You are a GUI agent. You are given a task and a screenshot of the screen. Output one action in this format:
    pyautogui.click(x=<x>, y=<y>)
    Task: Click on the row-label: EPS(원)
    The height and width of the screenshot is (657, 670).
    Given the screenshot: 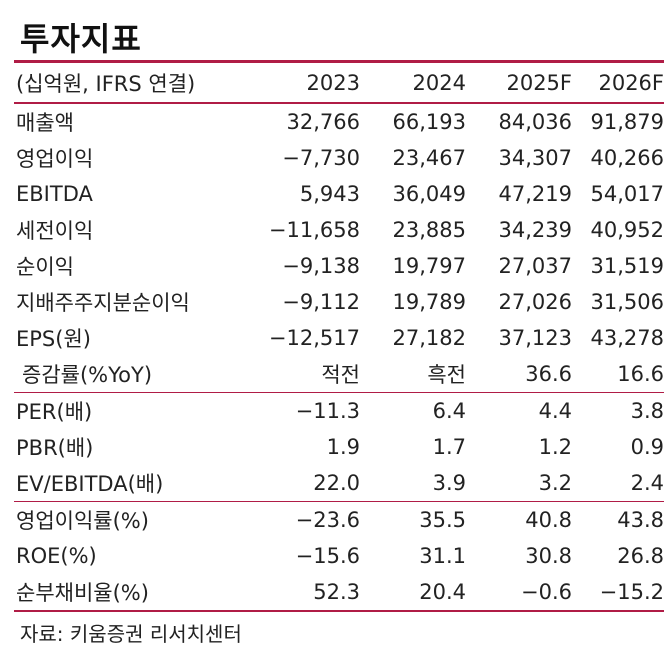 What is the action you would take?
    pyautogui.click(x=53, y=339)
    